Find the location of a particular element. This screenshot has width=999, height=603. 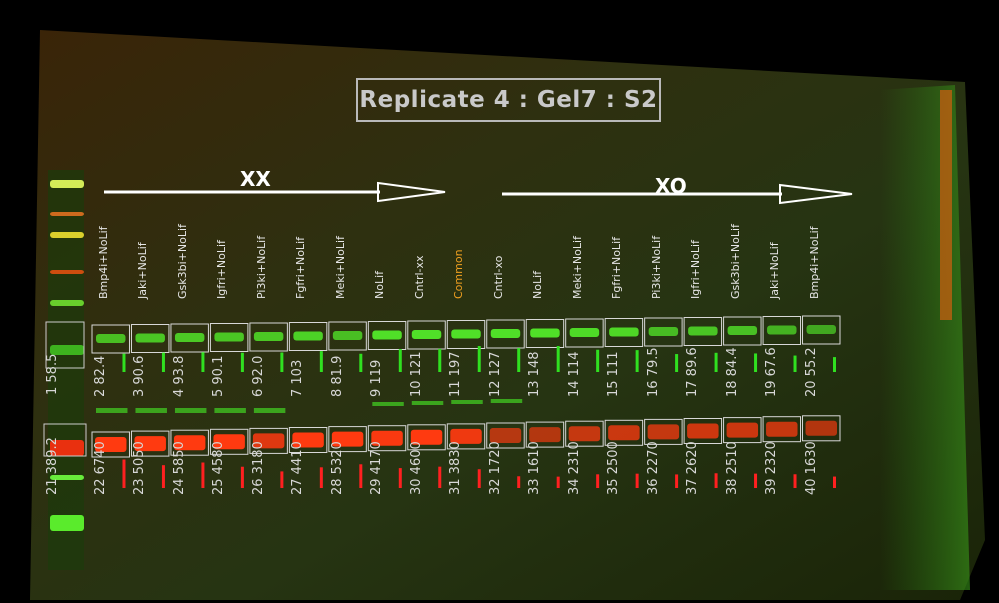

lane-name-label: Cntrl-xo is located at coordinates (498, 277).